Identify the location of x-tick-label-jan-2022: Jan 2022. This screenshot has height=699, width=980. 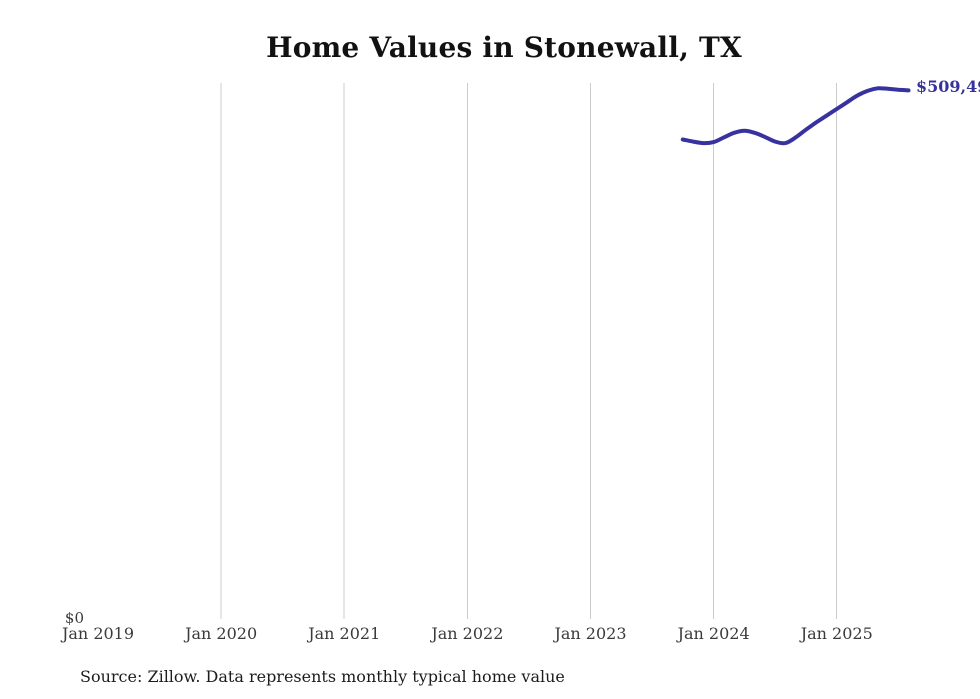
(467, 633).